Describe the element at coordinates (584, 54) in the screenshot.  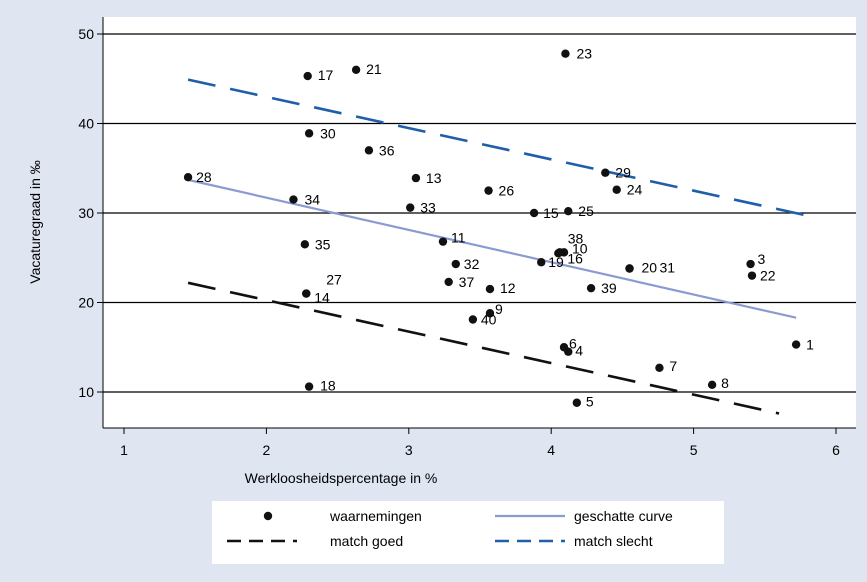
I see `point-label: 23` at that location.